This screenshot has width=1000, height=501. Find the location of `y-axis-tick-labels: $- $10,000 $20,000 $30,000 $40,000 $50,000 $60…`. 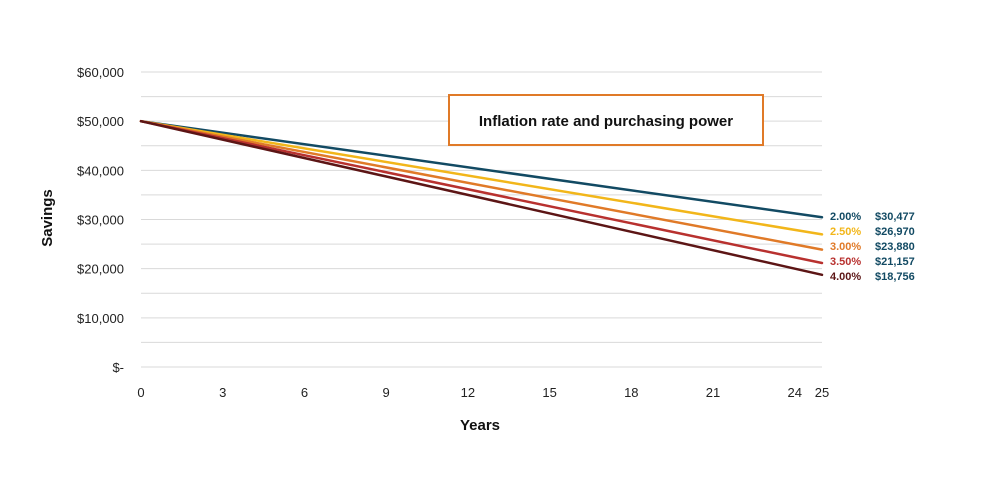

y-axis-tick-labels: $- $10,000 $20,000 $30,000 $40,000 $50,000 $60… is located at coordinates (100, 220).